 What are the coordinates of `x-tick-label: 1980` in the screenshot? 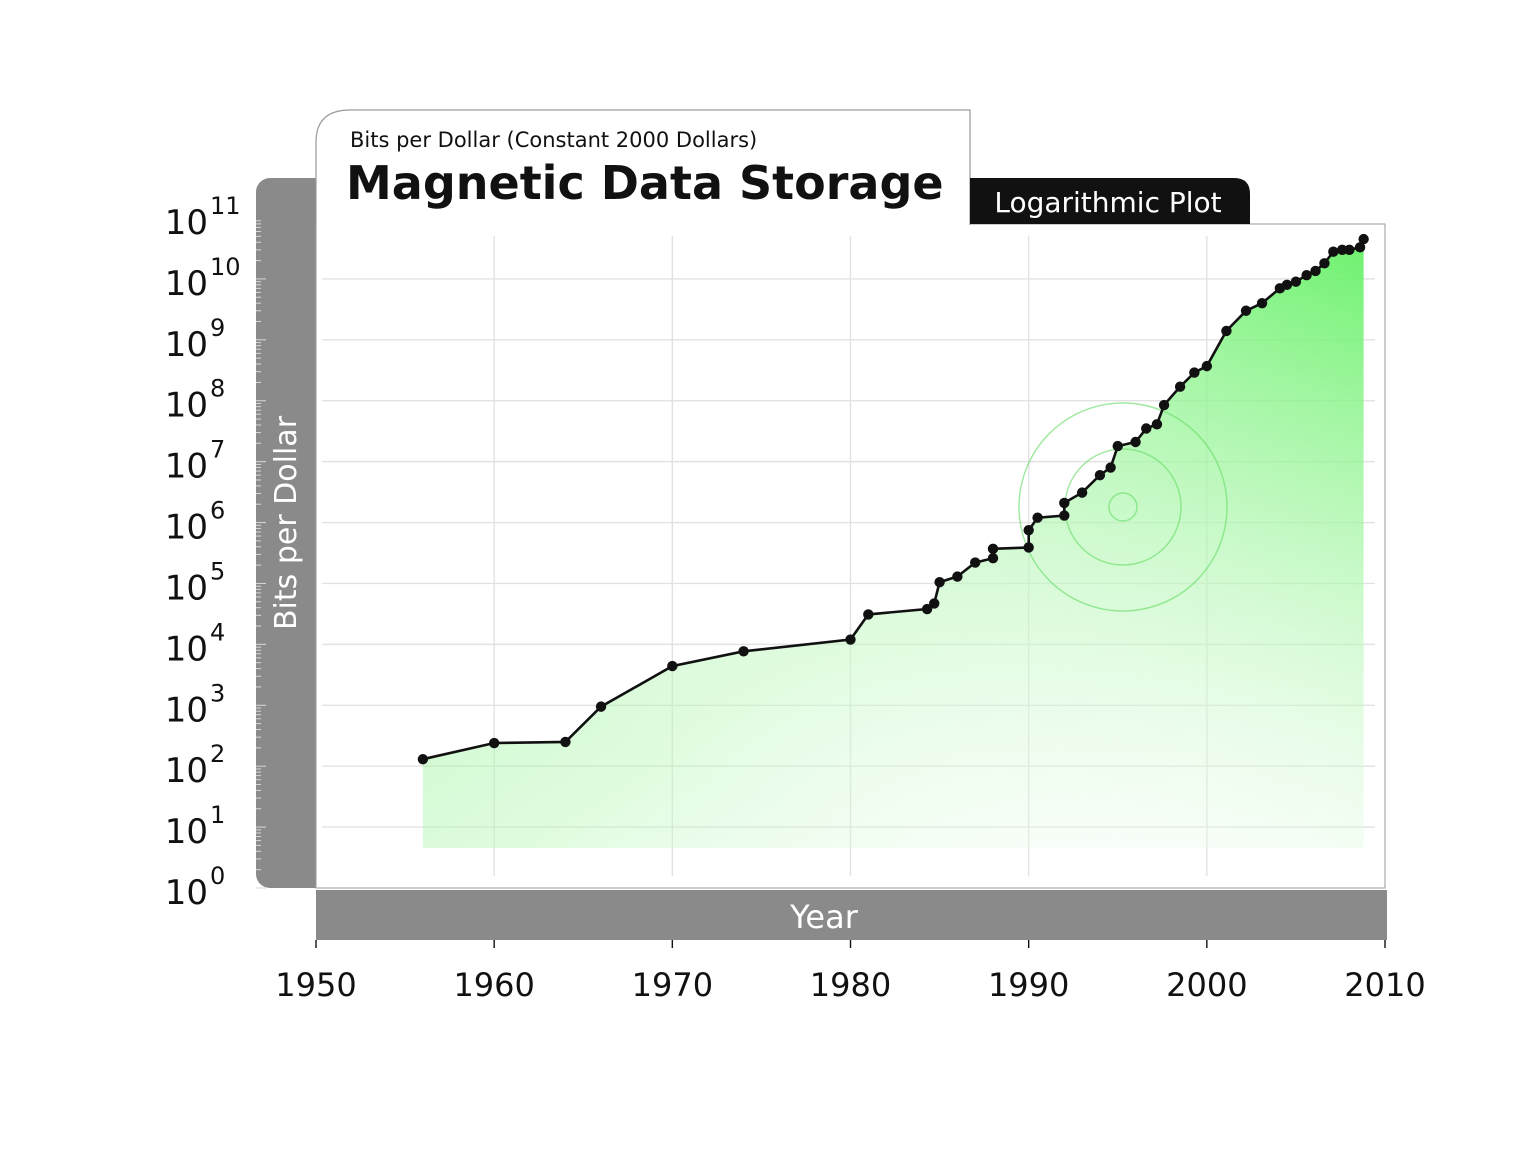 It's located at (850, 985).